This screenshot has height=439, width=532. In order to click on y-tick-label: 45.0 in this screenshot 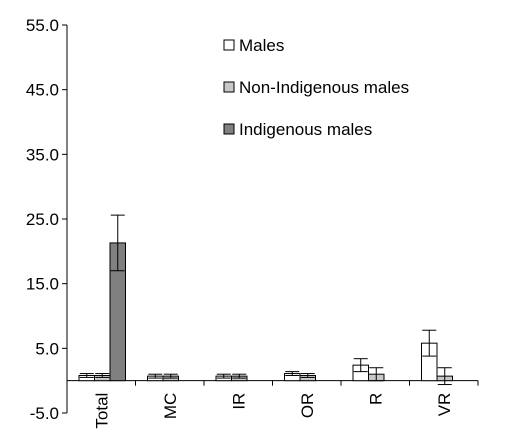, I will do `click(42, 90)`.